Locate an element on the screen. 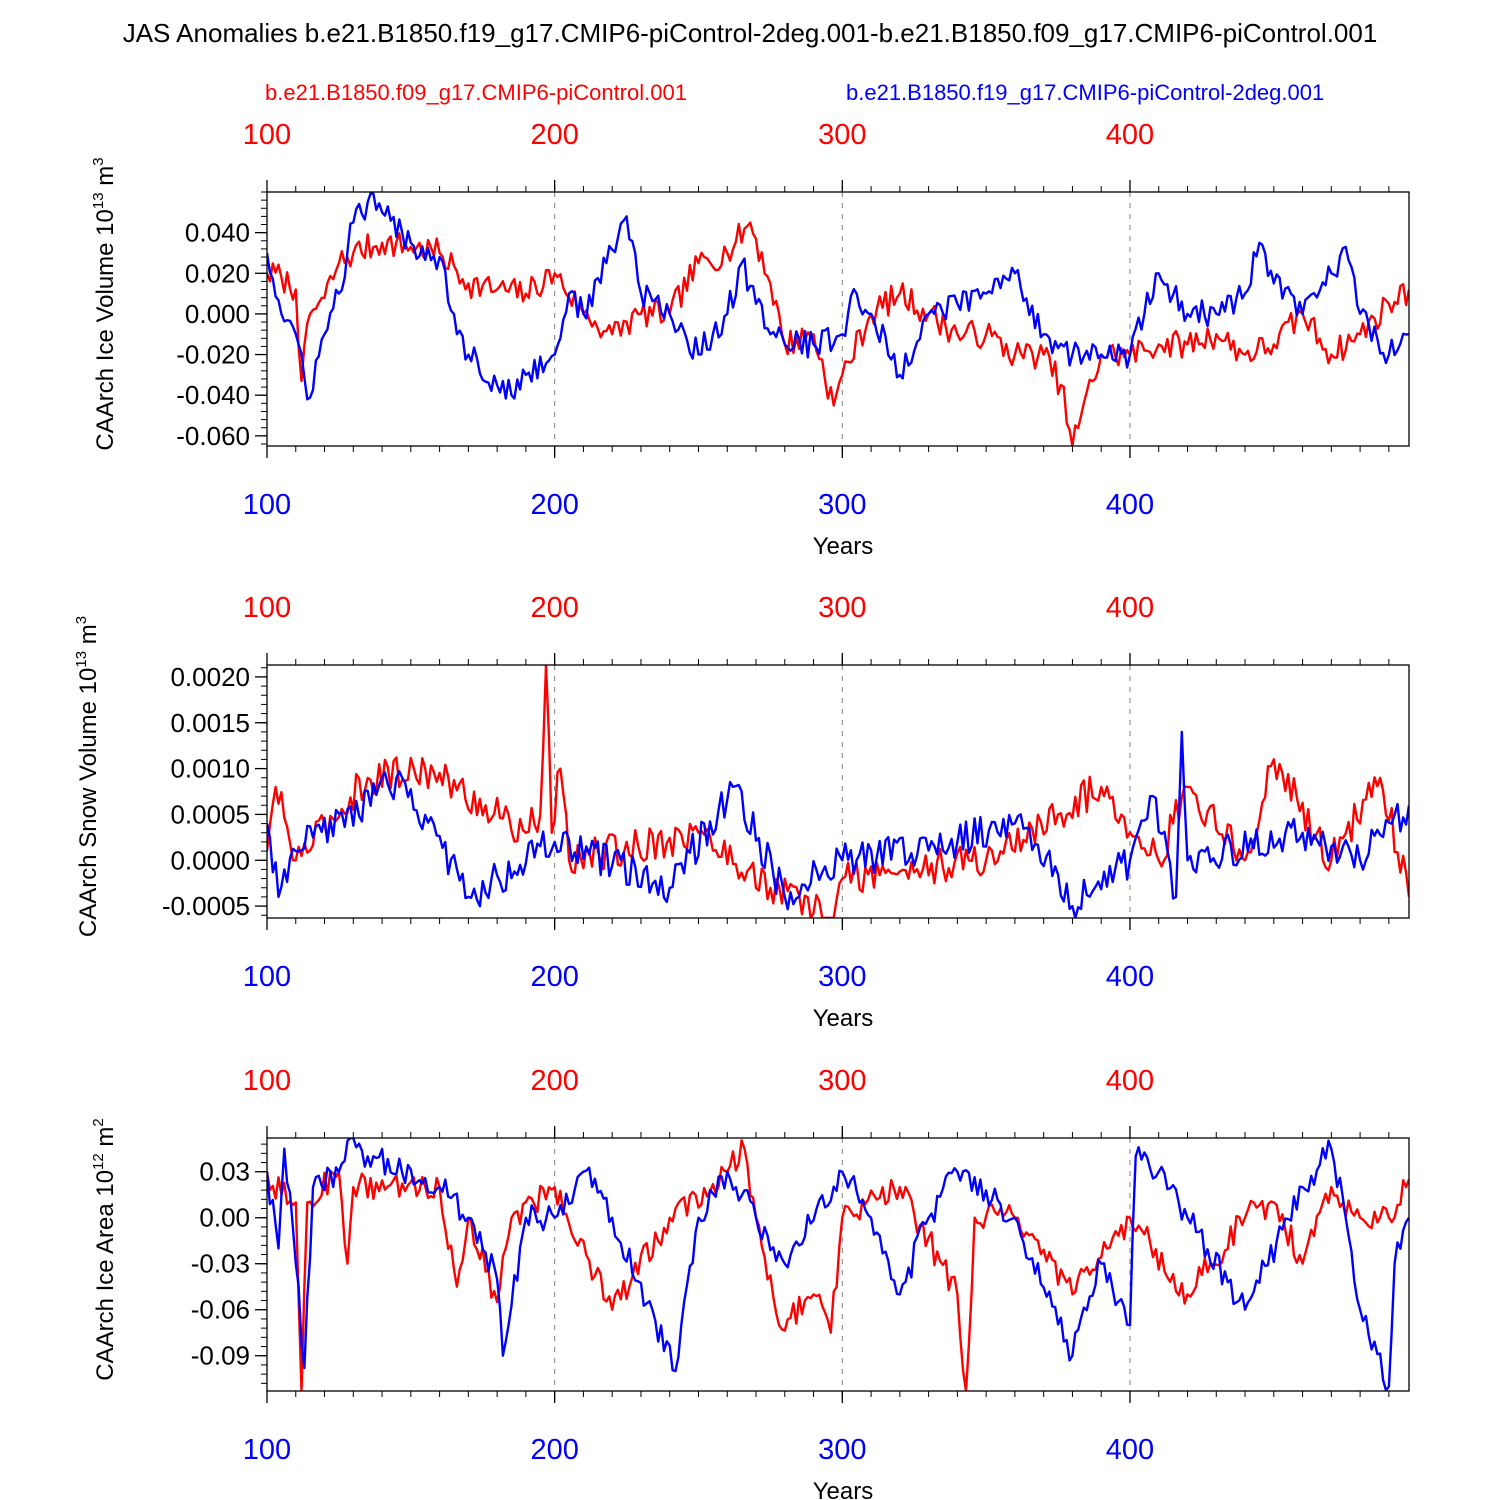 The width and height of the screenshot is (1500, 1500). y-axis-title-superscript: 12 is located at coordinates (98, 1161).